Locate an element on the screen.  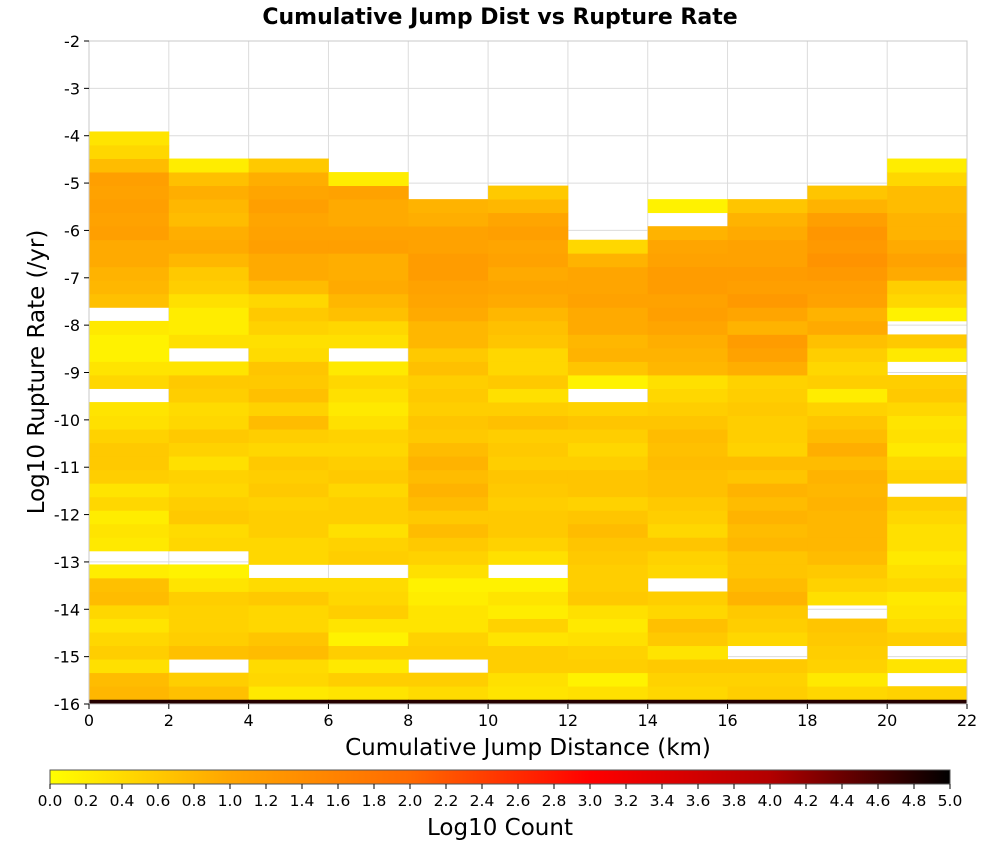
x-axis-label: Cumulative Jump Distance (km) is located at coordinates (528, 748).